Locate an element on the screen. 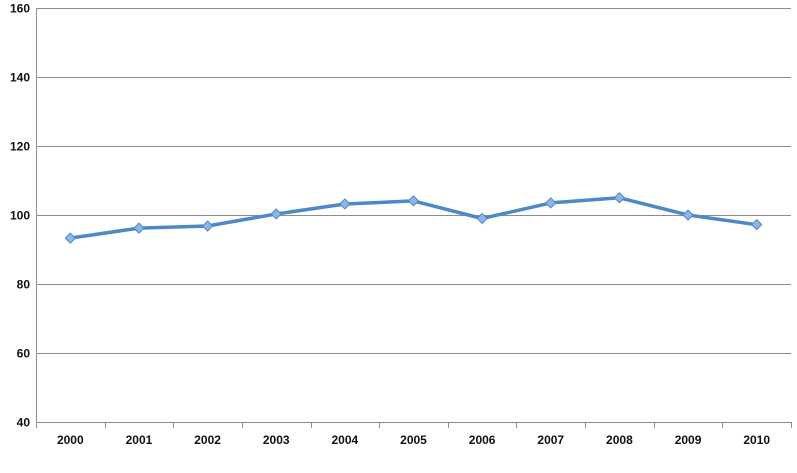  x-tick-label: 2008 is located at coordinates (619, 440).